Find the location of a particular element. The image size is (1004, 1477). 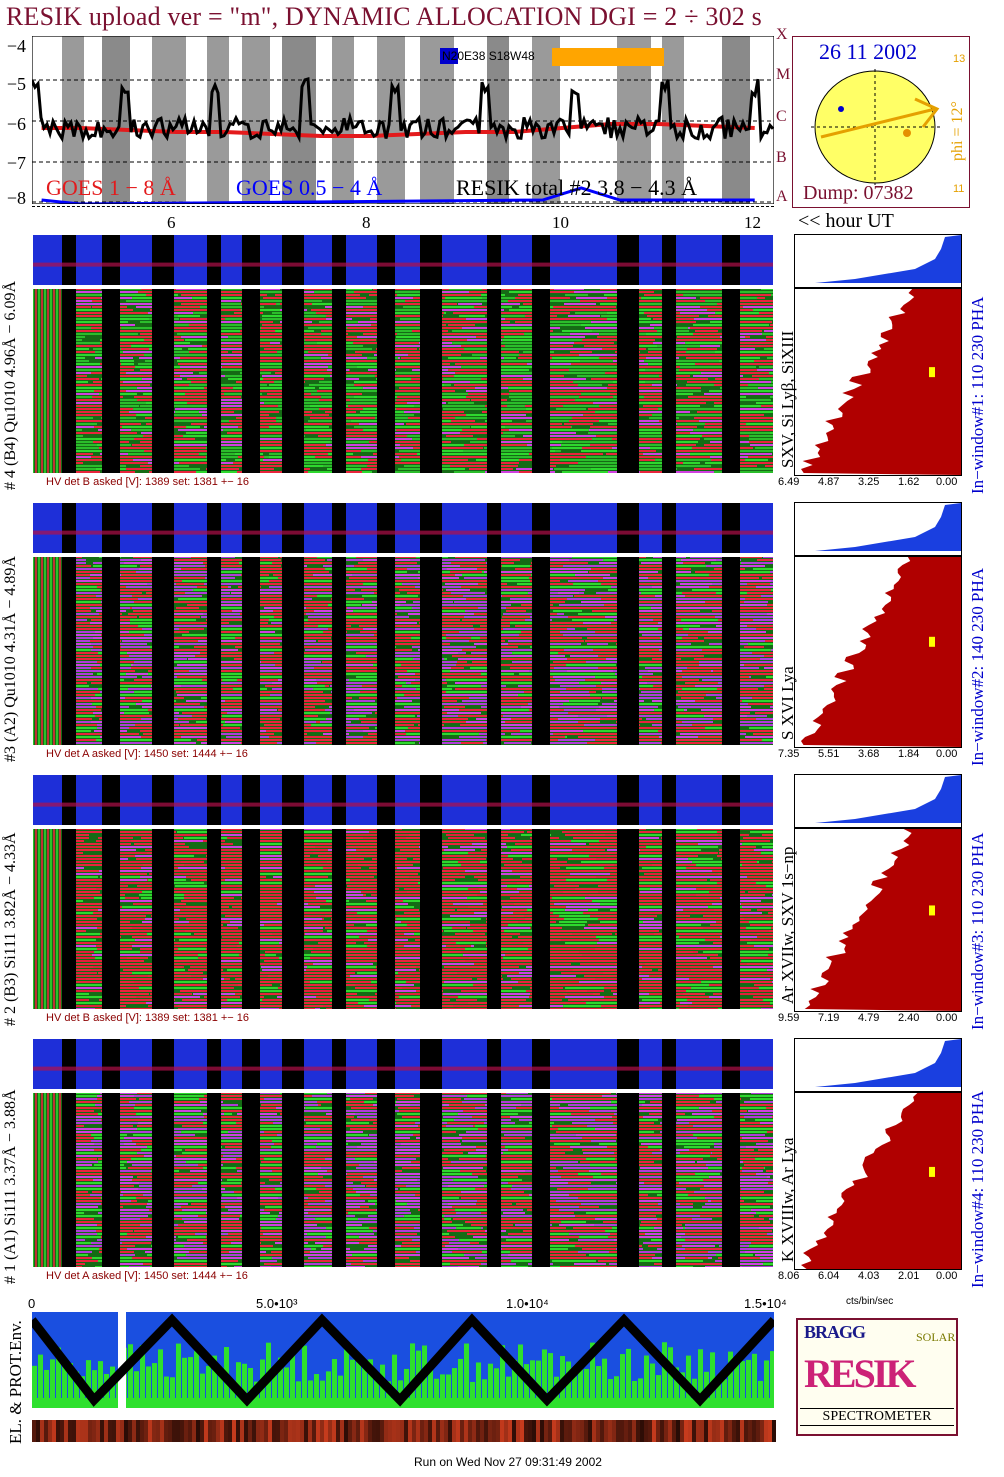

hour-tick: 12 is located at coordinates (752, 222).